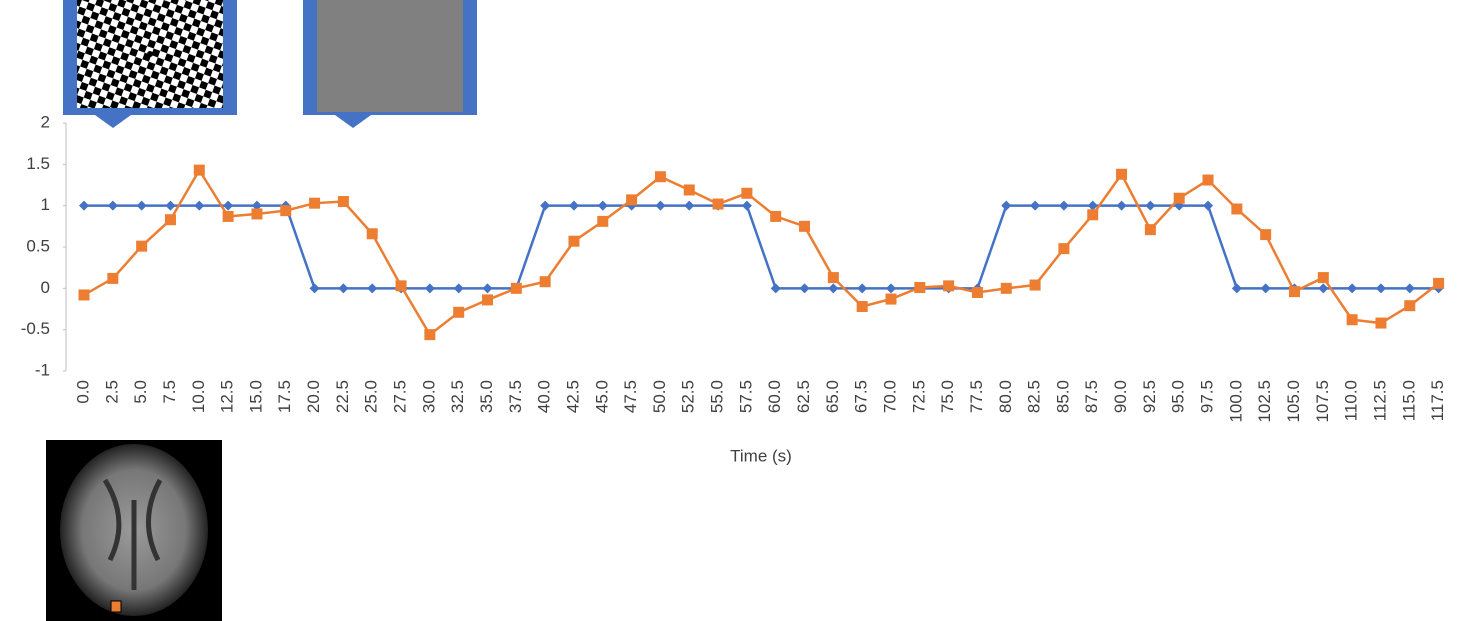 The image size is (1476, 621). Describe the element at coordinates (198, 396) in the screenshot. I see `x-tick-label: 10.0` at that location.